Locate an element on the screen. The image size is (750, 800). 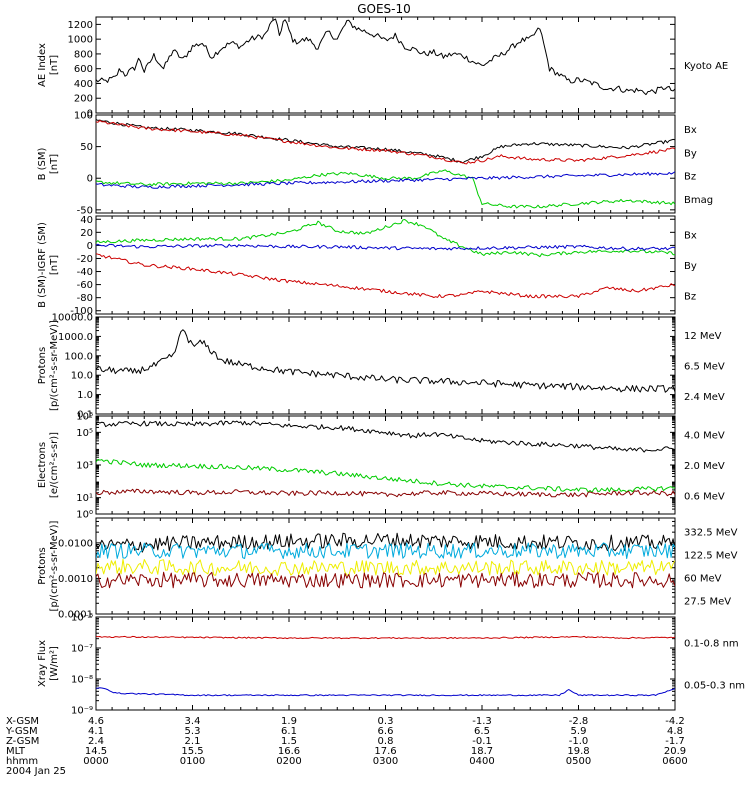
y-tick-label: 100 is located at coordinates (83, 116).